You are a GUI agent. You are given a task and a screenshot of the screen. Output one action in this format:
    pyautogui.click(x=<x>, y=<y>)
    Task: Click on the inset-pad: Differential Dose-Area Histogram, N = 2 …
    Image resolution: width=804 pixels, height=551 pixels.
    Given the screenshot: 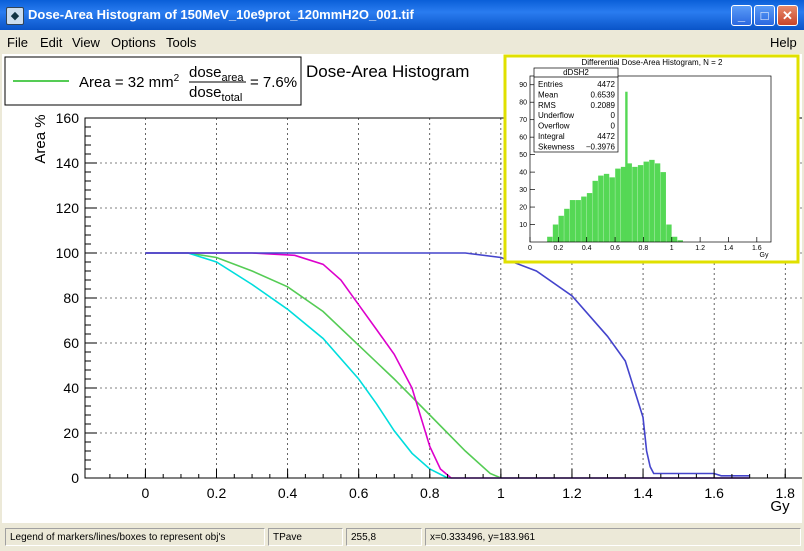 What is the action you would take?
    pyautogui.click(x=651, y=159)
    